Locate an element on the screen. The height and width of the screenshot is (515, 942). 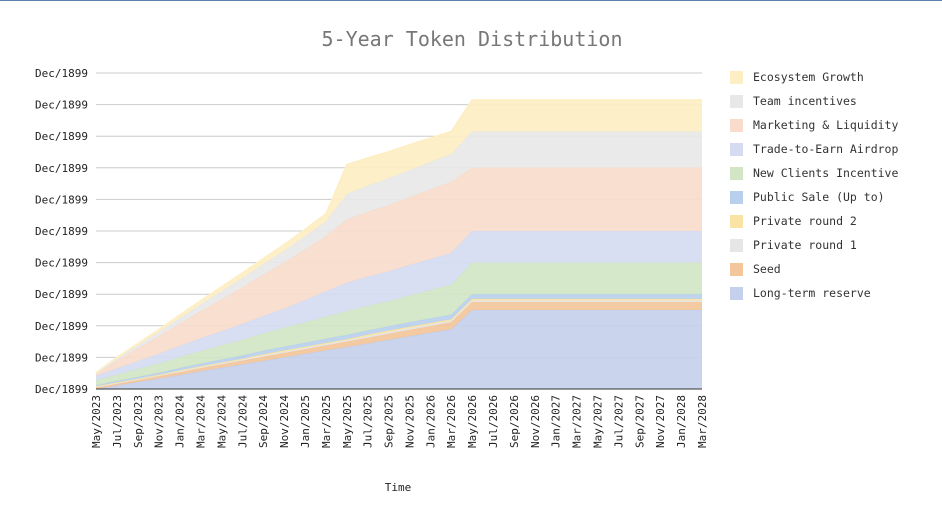
legend-item: Private round 1 is located at coordinates (835, 245).